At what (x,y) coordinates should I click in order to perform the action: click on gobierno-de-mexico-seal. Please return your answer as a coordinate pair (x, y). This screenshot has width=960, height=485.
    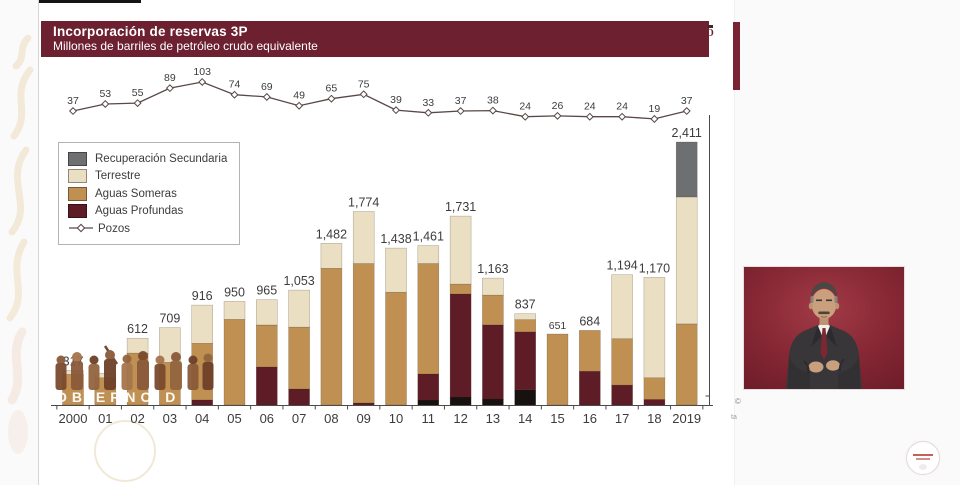
    Looking at the image, I should click on (923, 458).